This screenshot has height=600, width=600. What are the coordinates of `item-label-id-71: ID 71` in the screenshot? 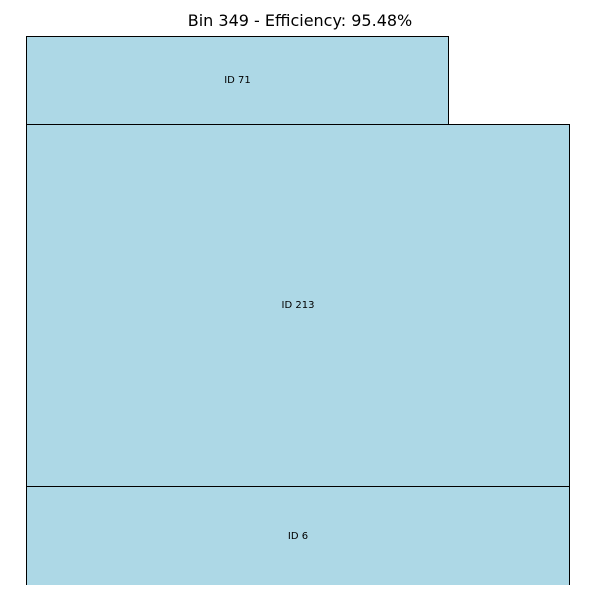 It's located at (237, 80).